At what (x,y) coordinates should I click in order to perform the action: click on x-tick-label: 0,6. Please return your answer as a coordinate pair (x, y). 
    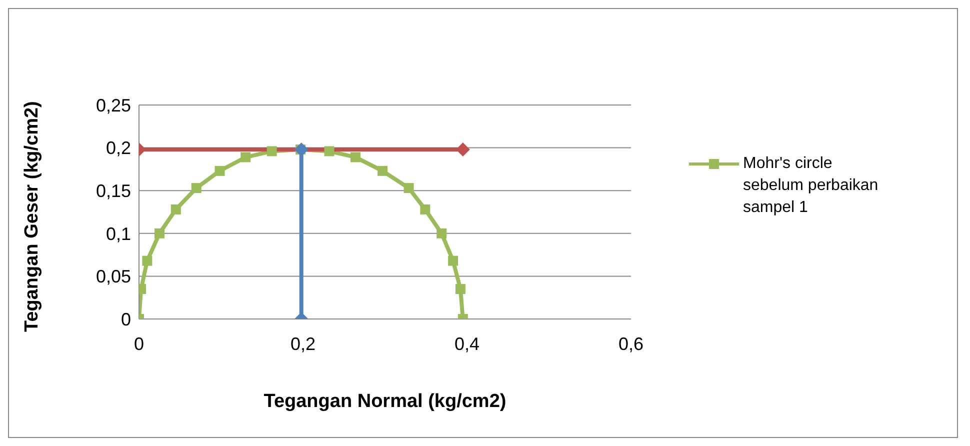
    Looking at the image, I should click on (631, 344).